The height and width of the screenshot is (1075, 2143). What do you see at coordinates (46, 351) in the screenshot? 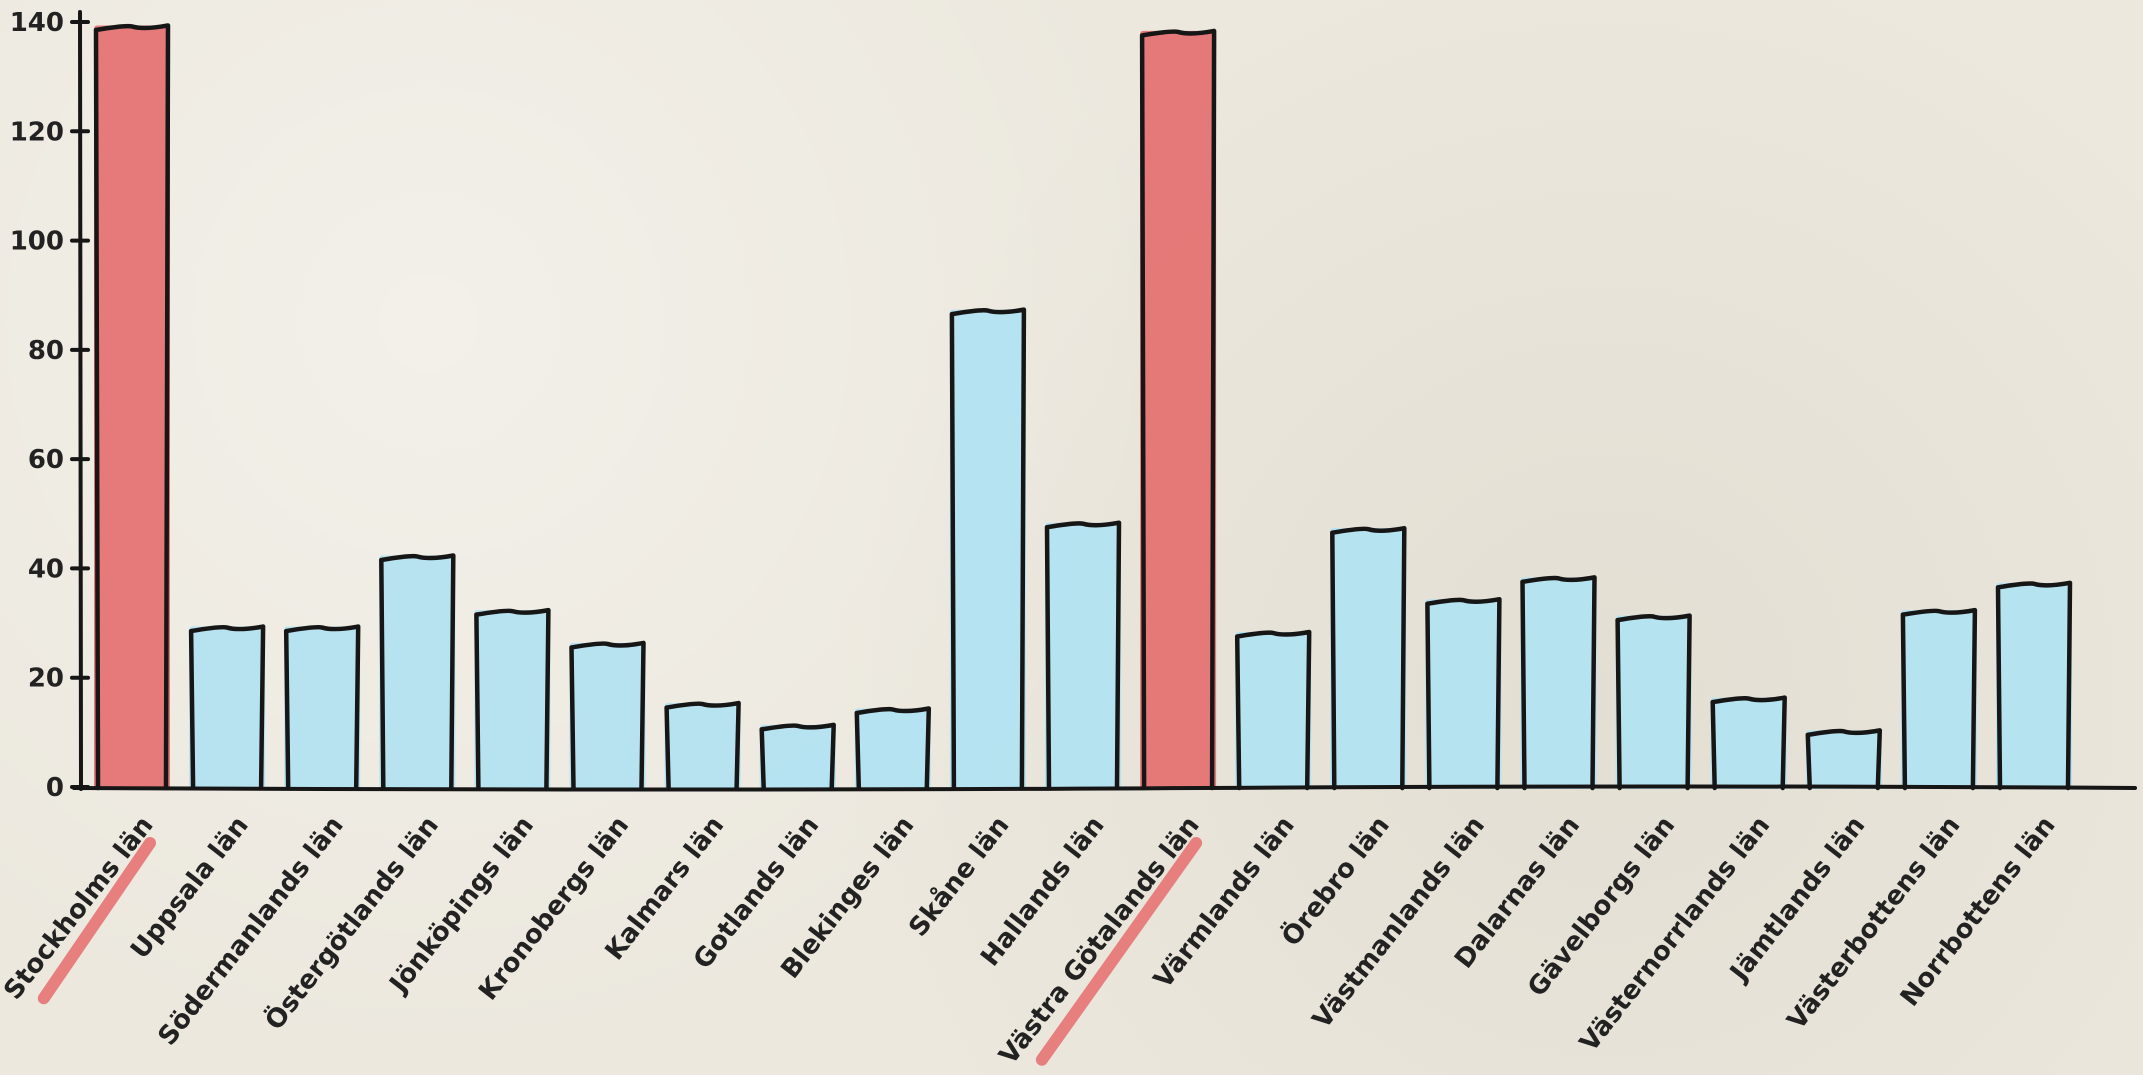
I see `y-tick-label: 80` at bounding box center [46, 351].